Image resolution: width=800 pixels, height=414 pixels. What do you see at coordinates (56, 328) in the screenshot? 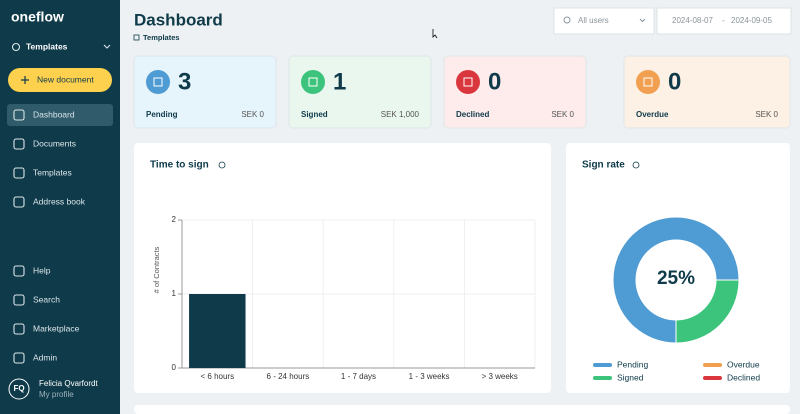
I see `nav-item: Marketplace` at bounding box center [56, 328].